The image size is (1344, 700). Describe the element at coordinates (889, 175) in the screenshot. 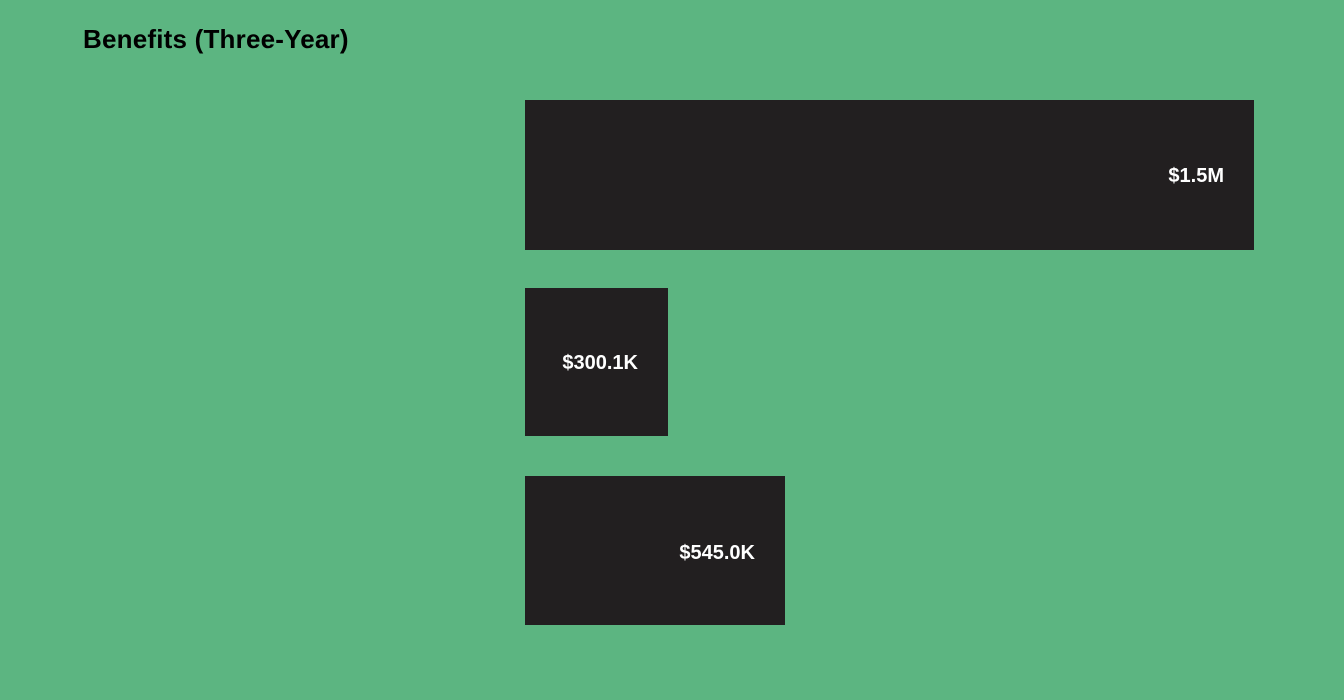

I see `bar-segment: $1.5M` at that location.